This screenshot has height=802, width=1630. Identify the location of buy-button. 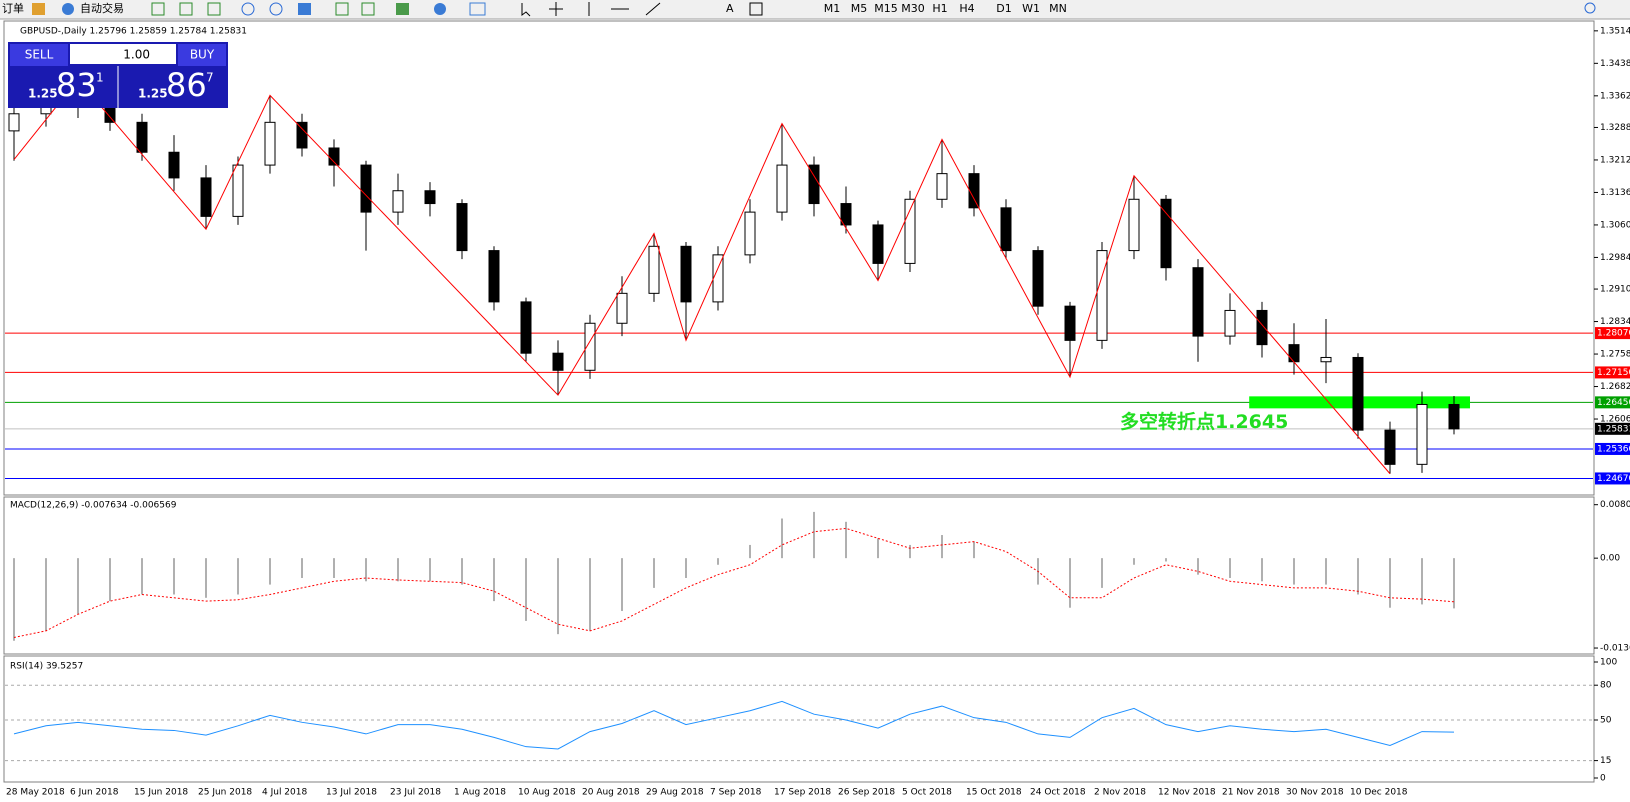
(202, 55).